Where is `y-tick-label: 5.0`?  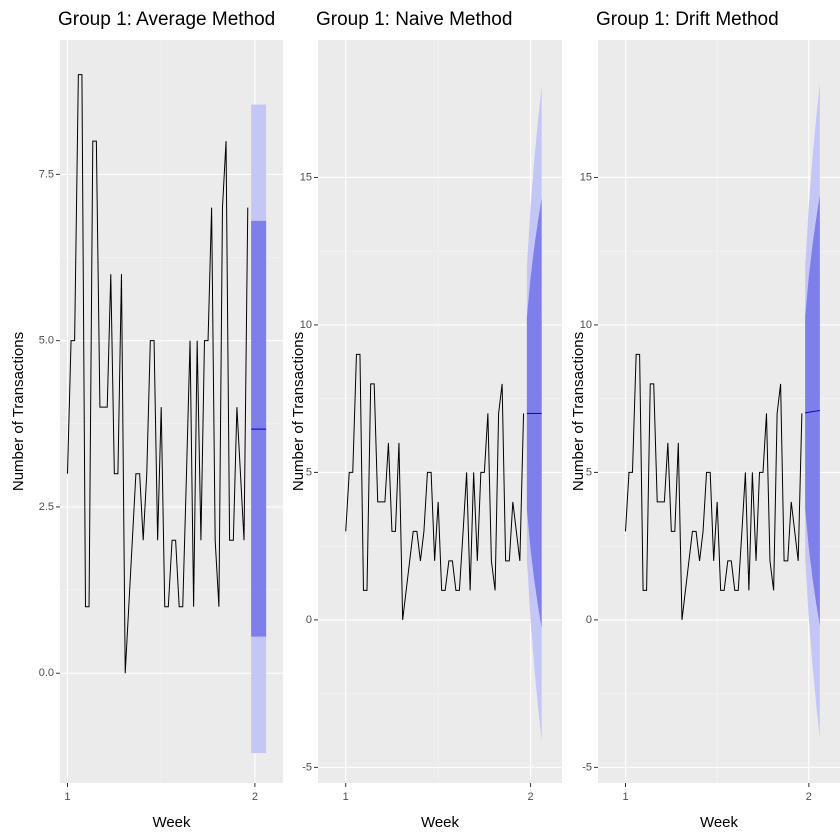
y-tick-label: 5.0 is located at coordinates (46, 341).